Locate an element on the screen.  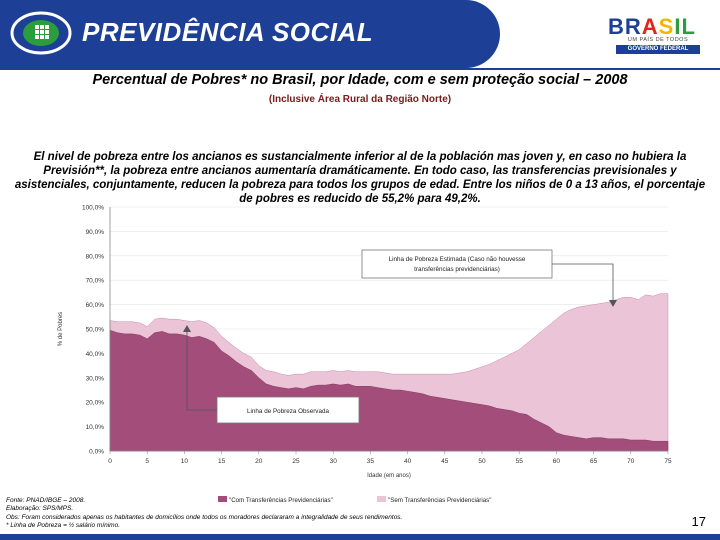
annotation-text-estimada-2: transferências previdenciárias) is located at coordinates (457, 269).